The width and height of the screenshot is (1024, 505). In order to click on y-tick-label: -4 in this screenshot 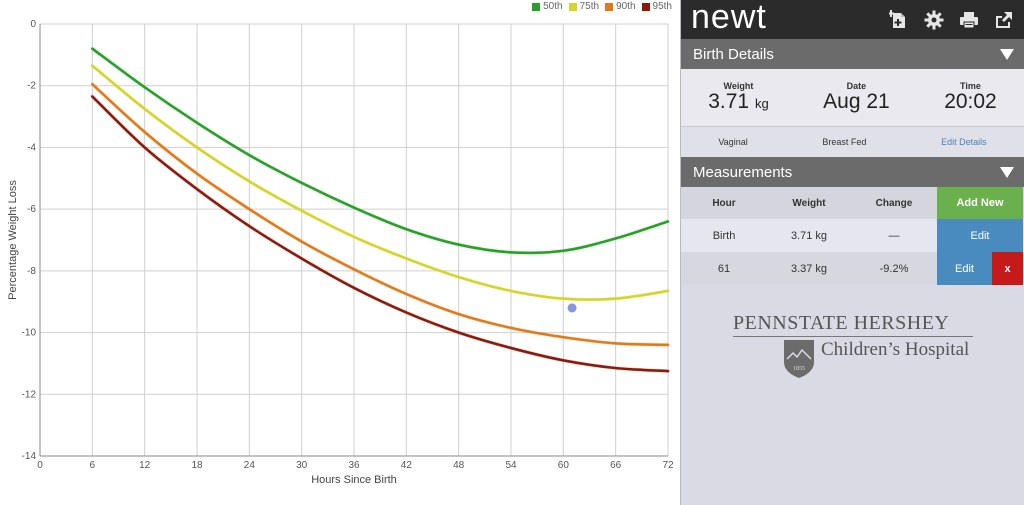, I will do `click(31, 147)`.